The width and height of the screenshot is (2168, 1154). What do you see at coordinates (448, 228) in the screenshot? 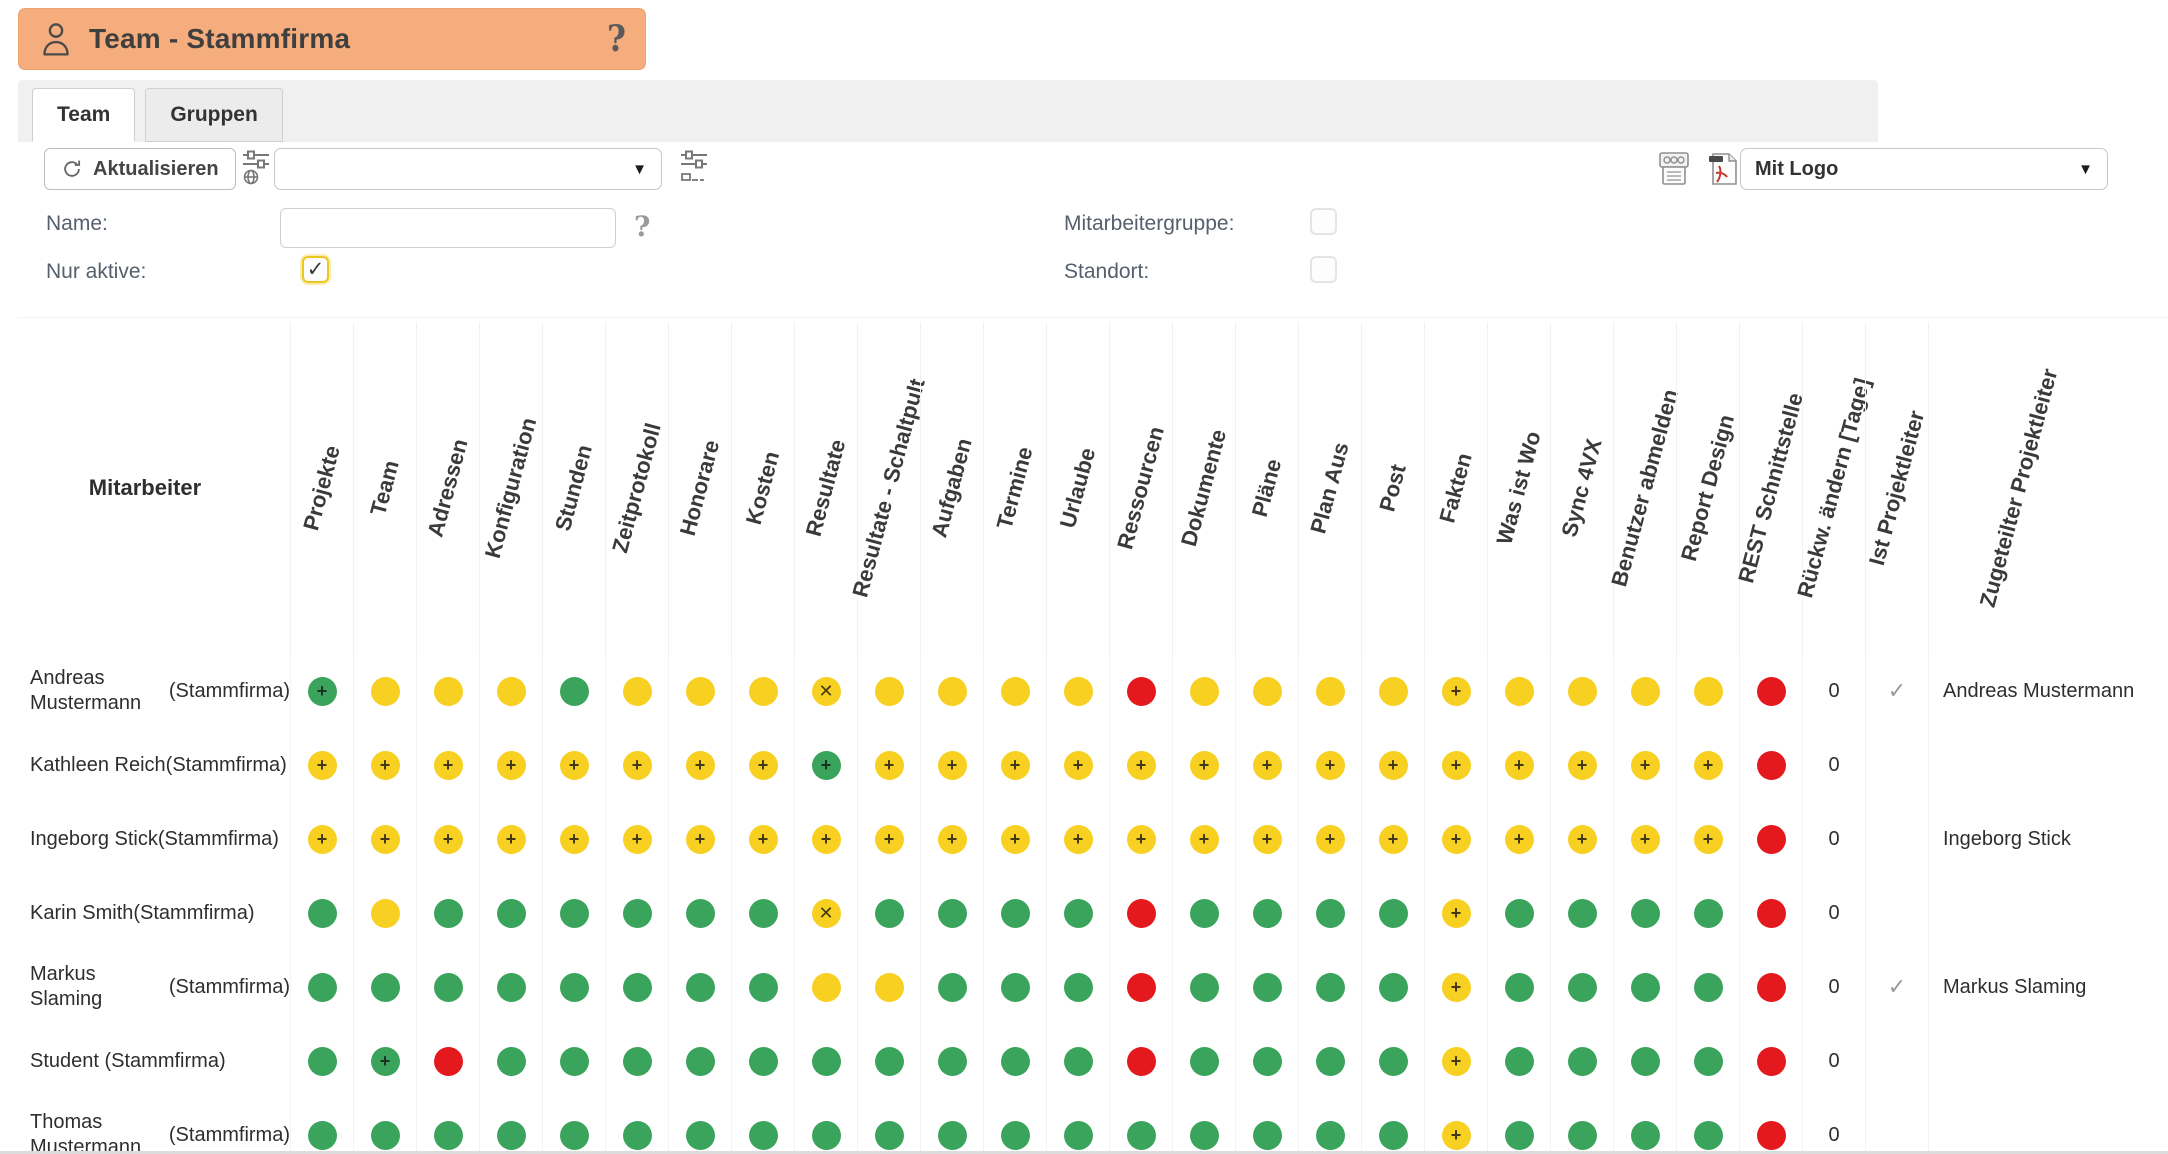
I see `name-input` at bounding box center [448, 228].